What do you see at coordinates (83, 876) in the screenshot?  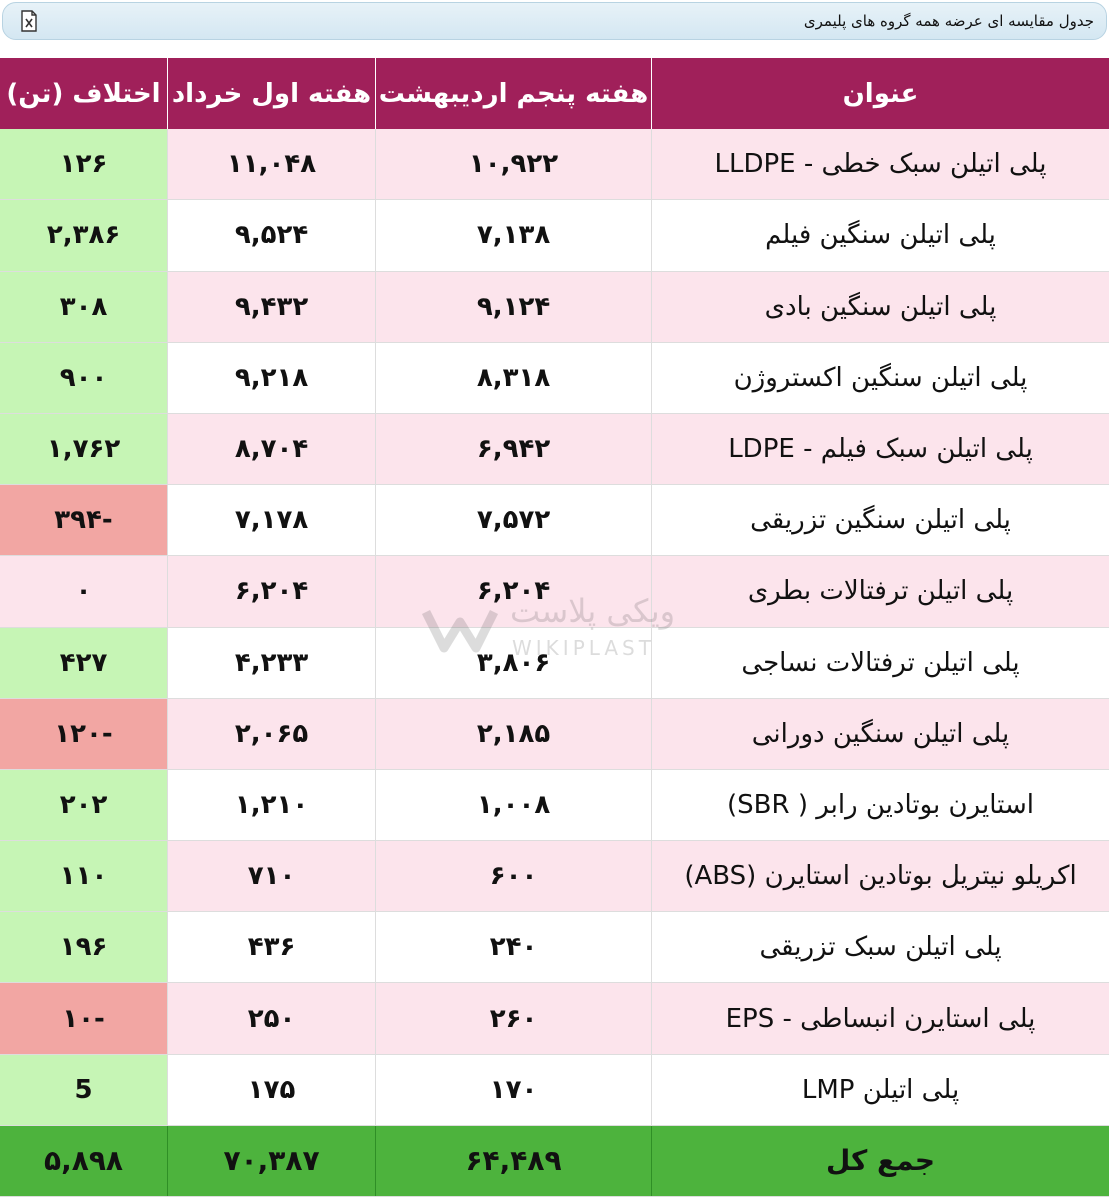 I see `row-difference: ۱۱۰` at bounding box center [83, 876].